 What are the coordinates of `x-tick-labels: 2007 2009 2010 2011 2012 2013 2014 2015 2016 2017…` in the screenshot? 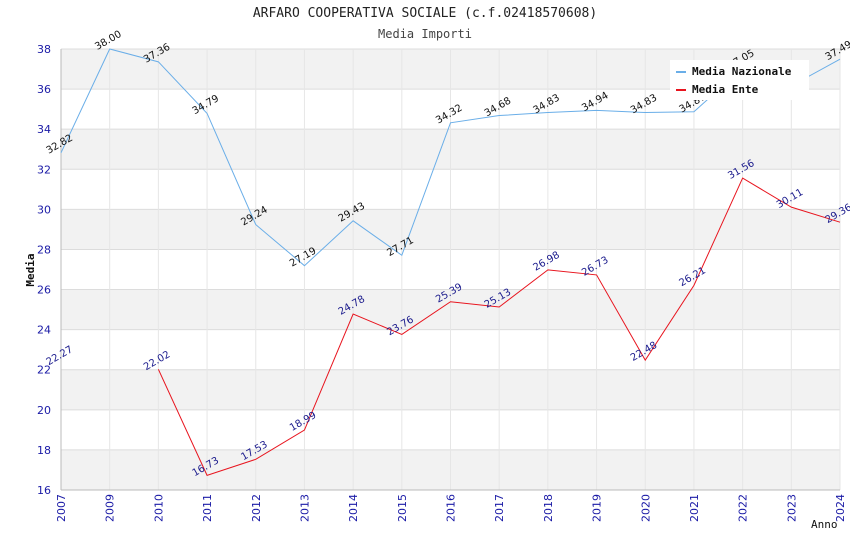 It's located at (451, 508).